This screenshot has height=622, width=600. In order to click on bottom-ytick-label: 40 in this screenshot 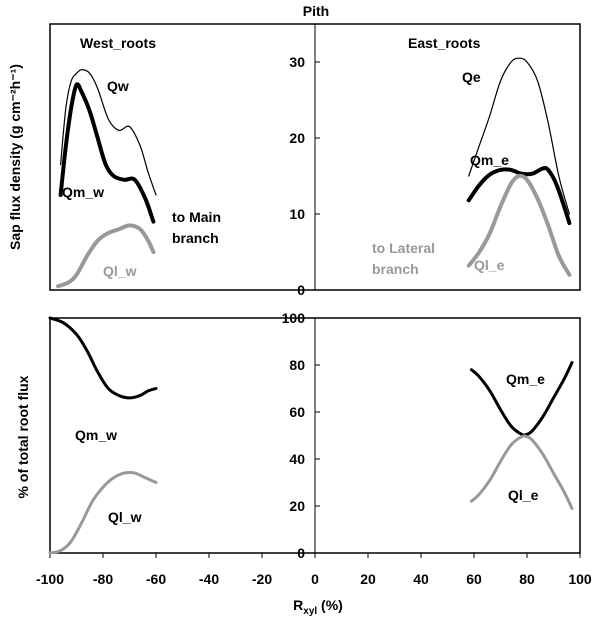, I will do `click(297, 459)`.